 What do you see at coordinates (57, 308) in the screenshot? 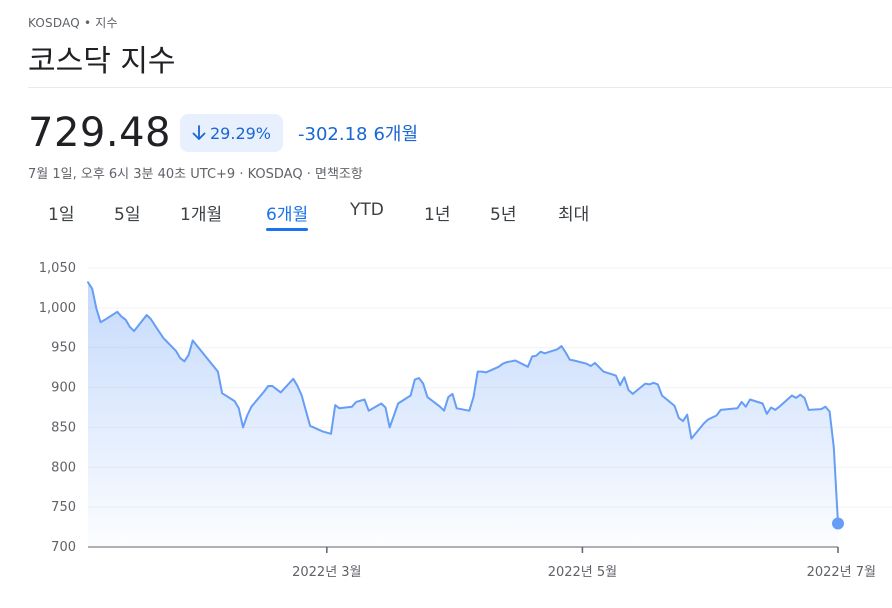
I see `y-tick-label: 1,000` at bounding box center [57, 308].